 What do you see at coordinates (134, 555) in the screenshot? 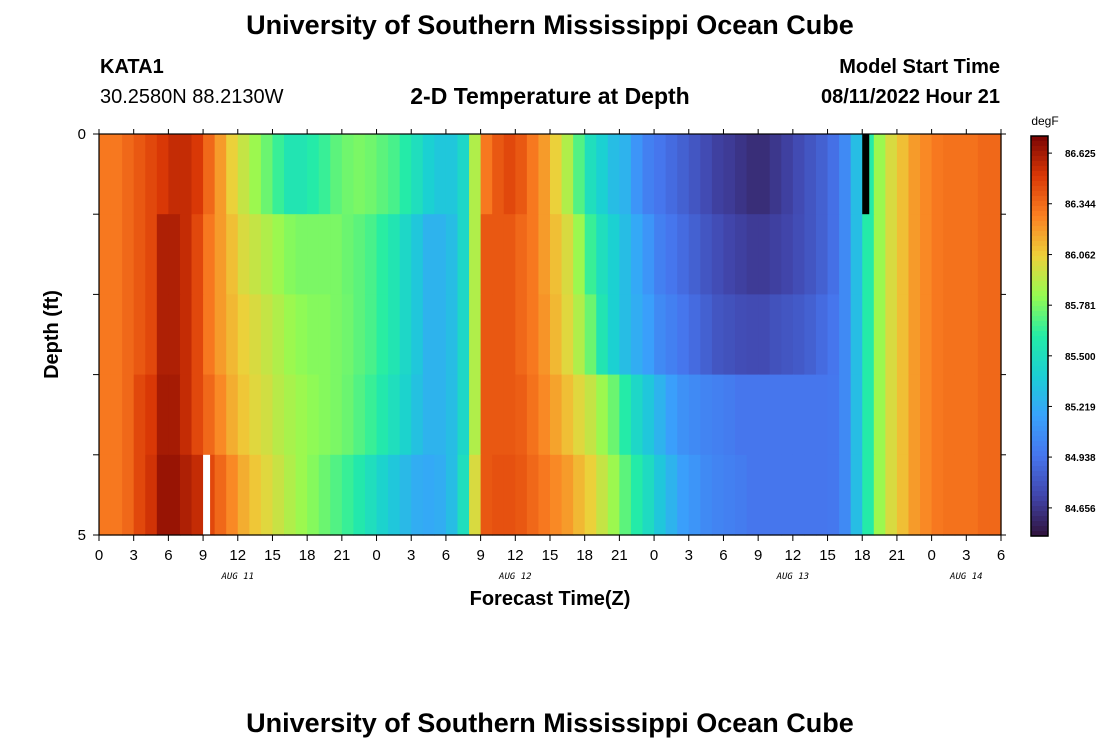
I see `x-tick-label: 3` at bounding box center [134, 555].